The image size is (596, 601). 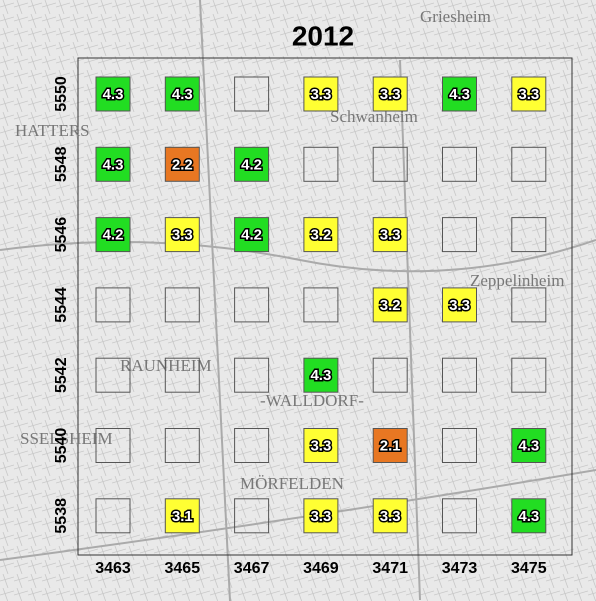 I want to click on title: 2012, so click(x=323, y=35).